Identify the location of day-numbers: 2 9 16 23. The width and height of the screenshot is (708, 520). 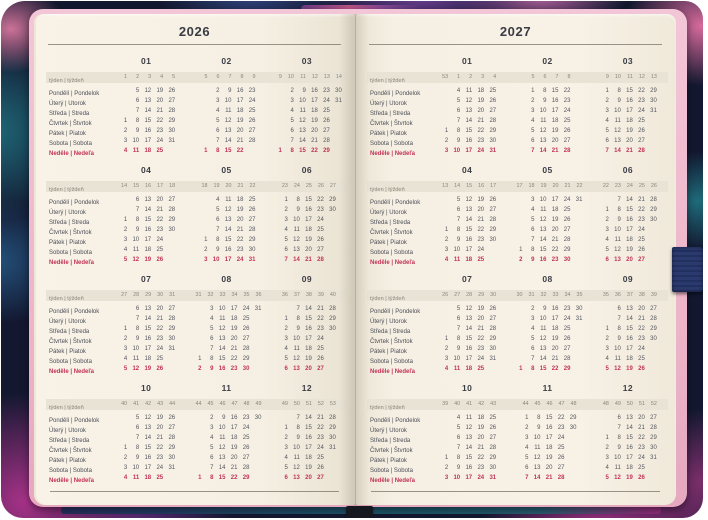
(226, 91).